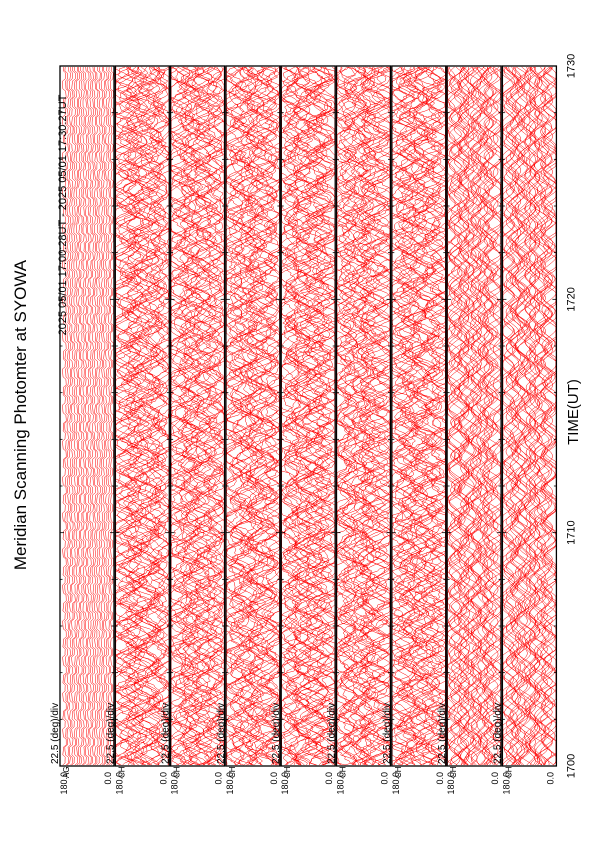  Describe the element at coordinates (55, 733) in the screenshot. I see `panel-1-scale-label: 22.5 (deg)/div` at that location.